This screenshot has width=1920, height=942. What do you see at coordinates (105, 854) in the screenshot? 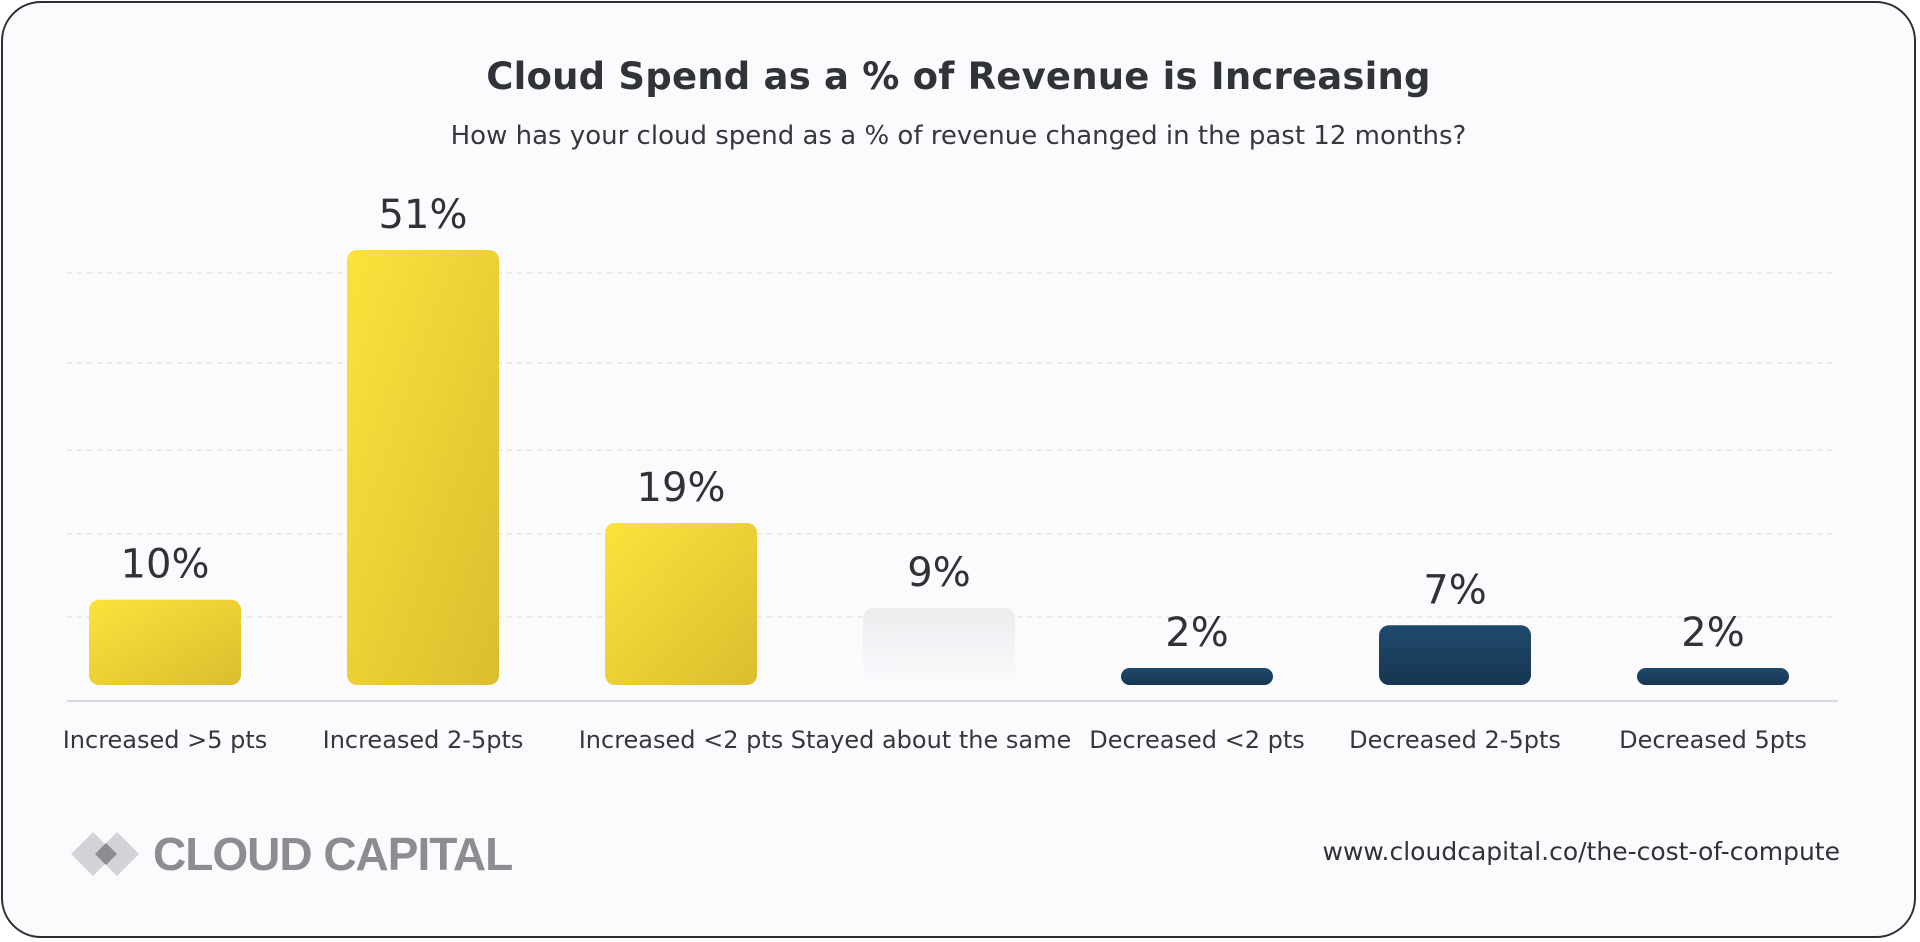
I see `diamond-logo-icon` at bounding box center [105, 854].